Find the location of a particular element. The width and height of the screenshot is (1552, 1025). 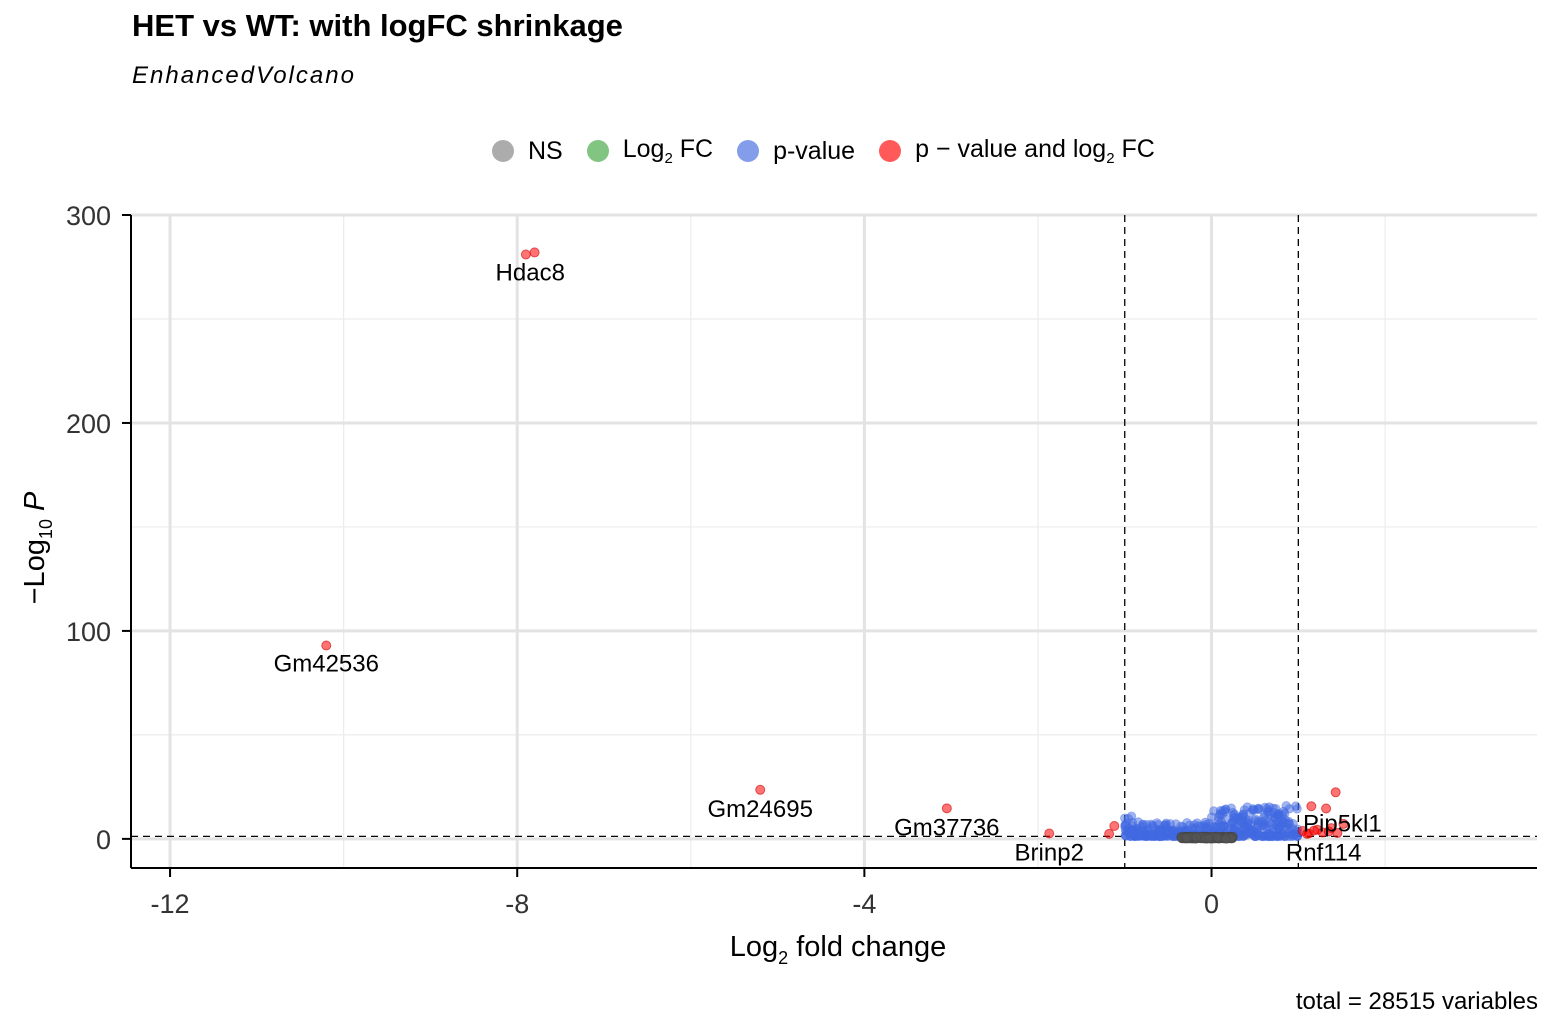

legend-key-p is located at coordinates (748, 151).